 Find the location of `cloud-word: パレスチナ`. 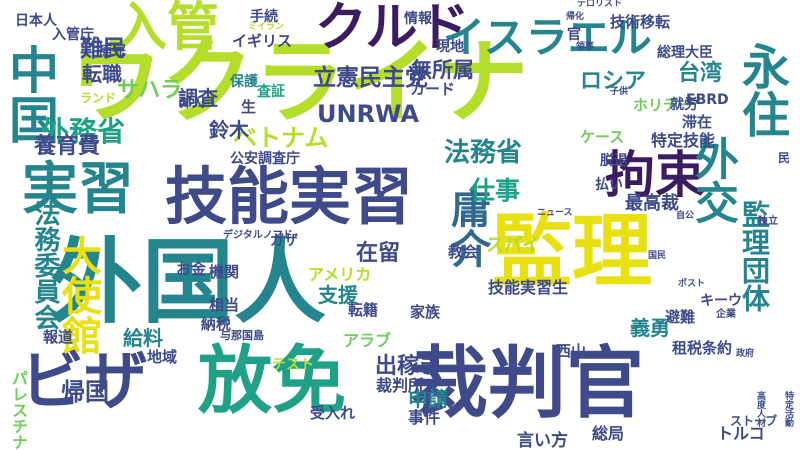

cloud-word: パレスチナ is located at coordinates (18, 410).